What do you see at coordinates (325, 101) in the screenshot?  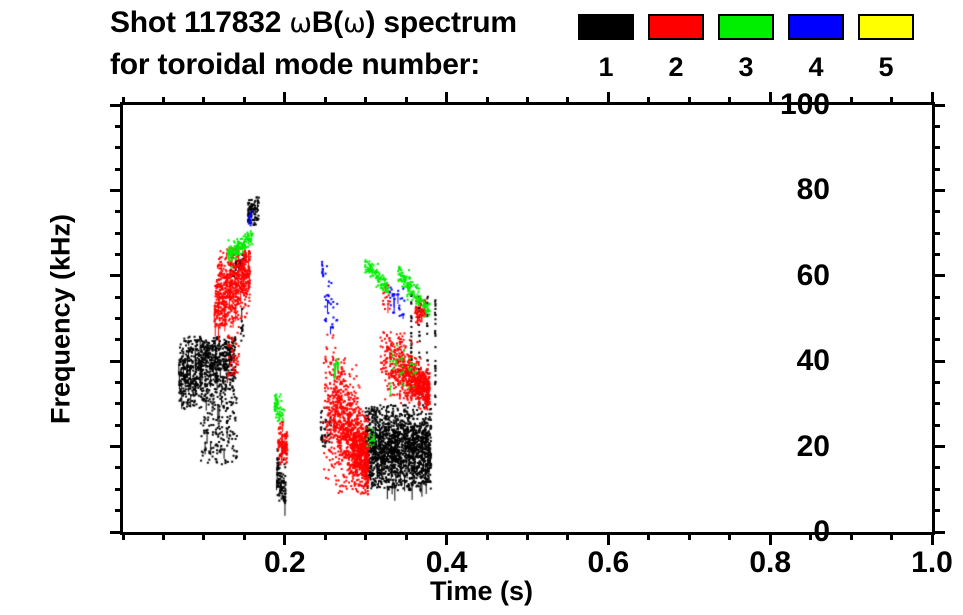 I see `x-tick-top-0.25` at bounding box center [325, 101].